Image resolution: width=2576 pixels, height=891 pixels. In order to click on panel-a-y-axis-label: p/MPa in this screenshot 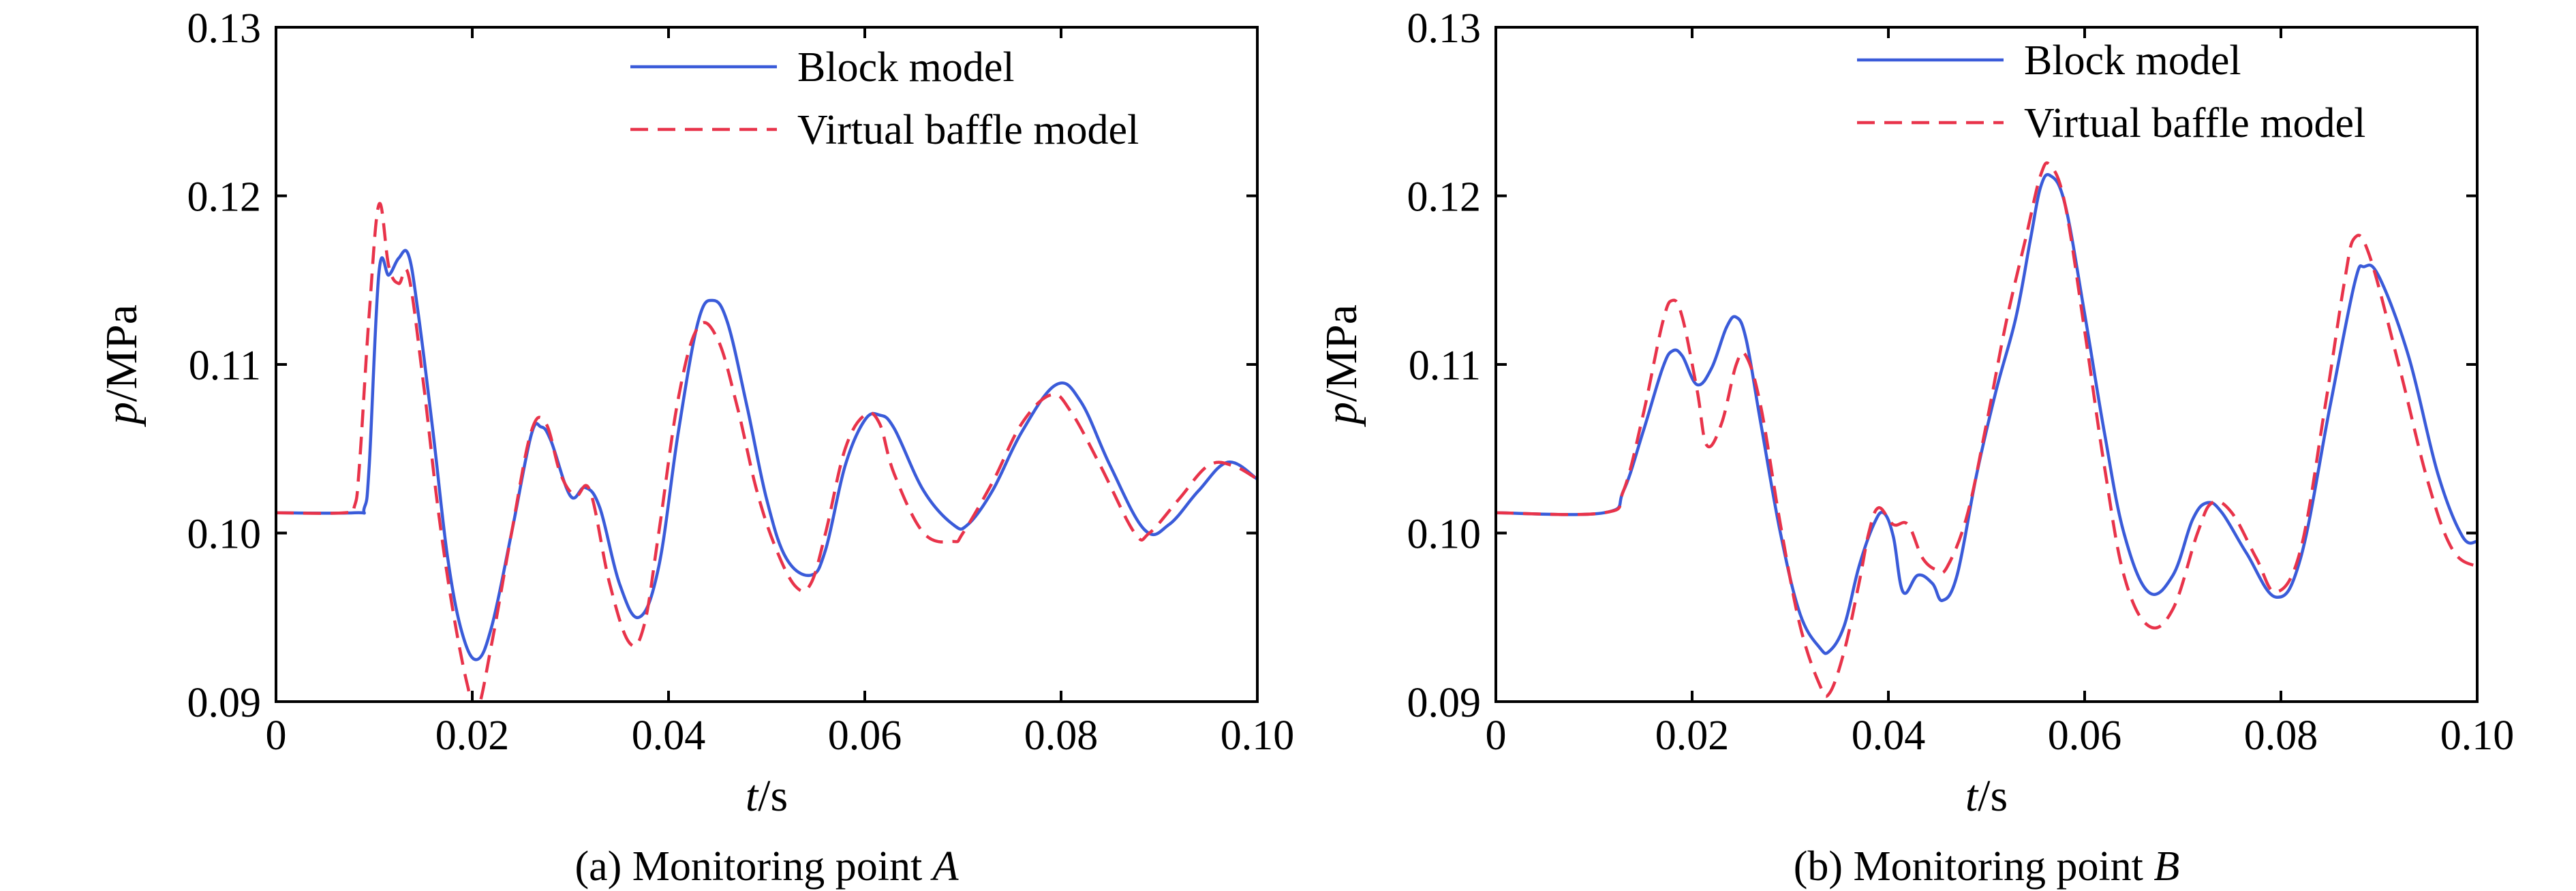, I will do `click(122, 365)`.